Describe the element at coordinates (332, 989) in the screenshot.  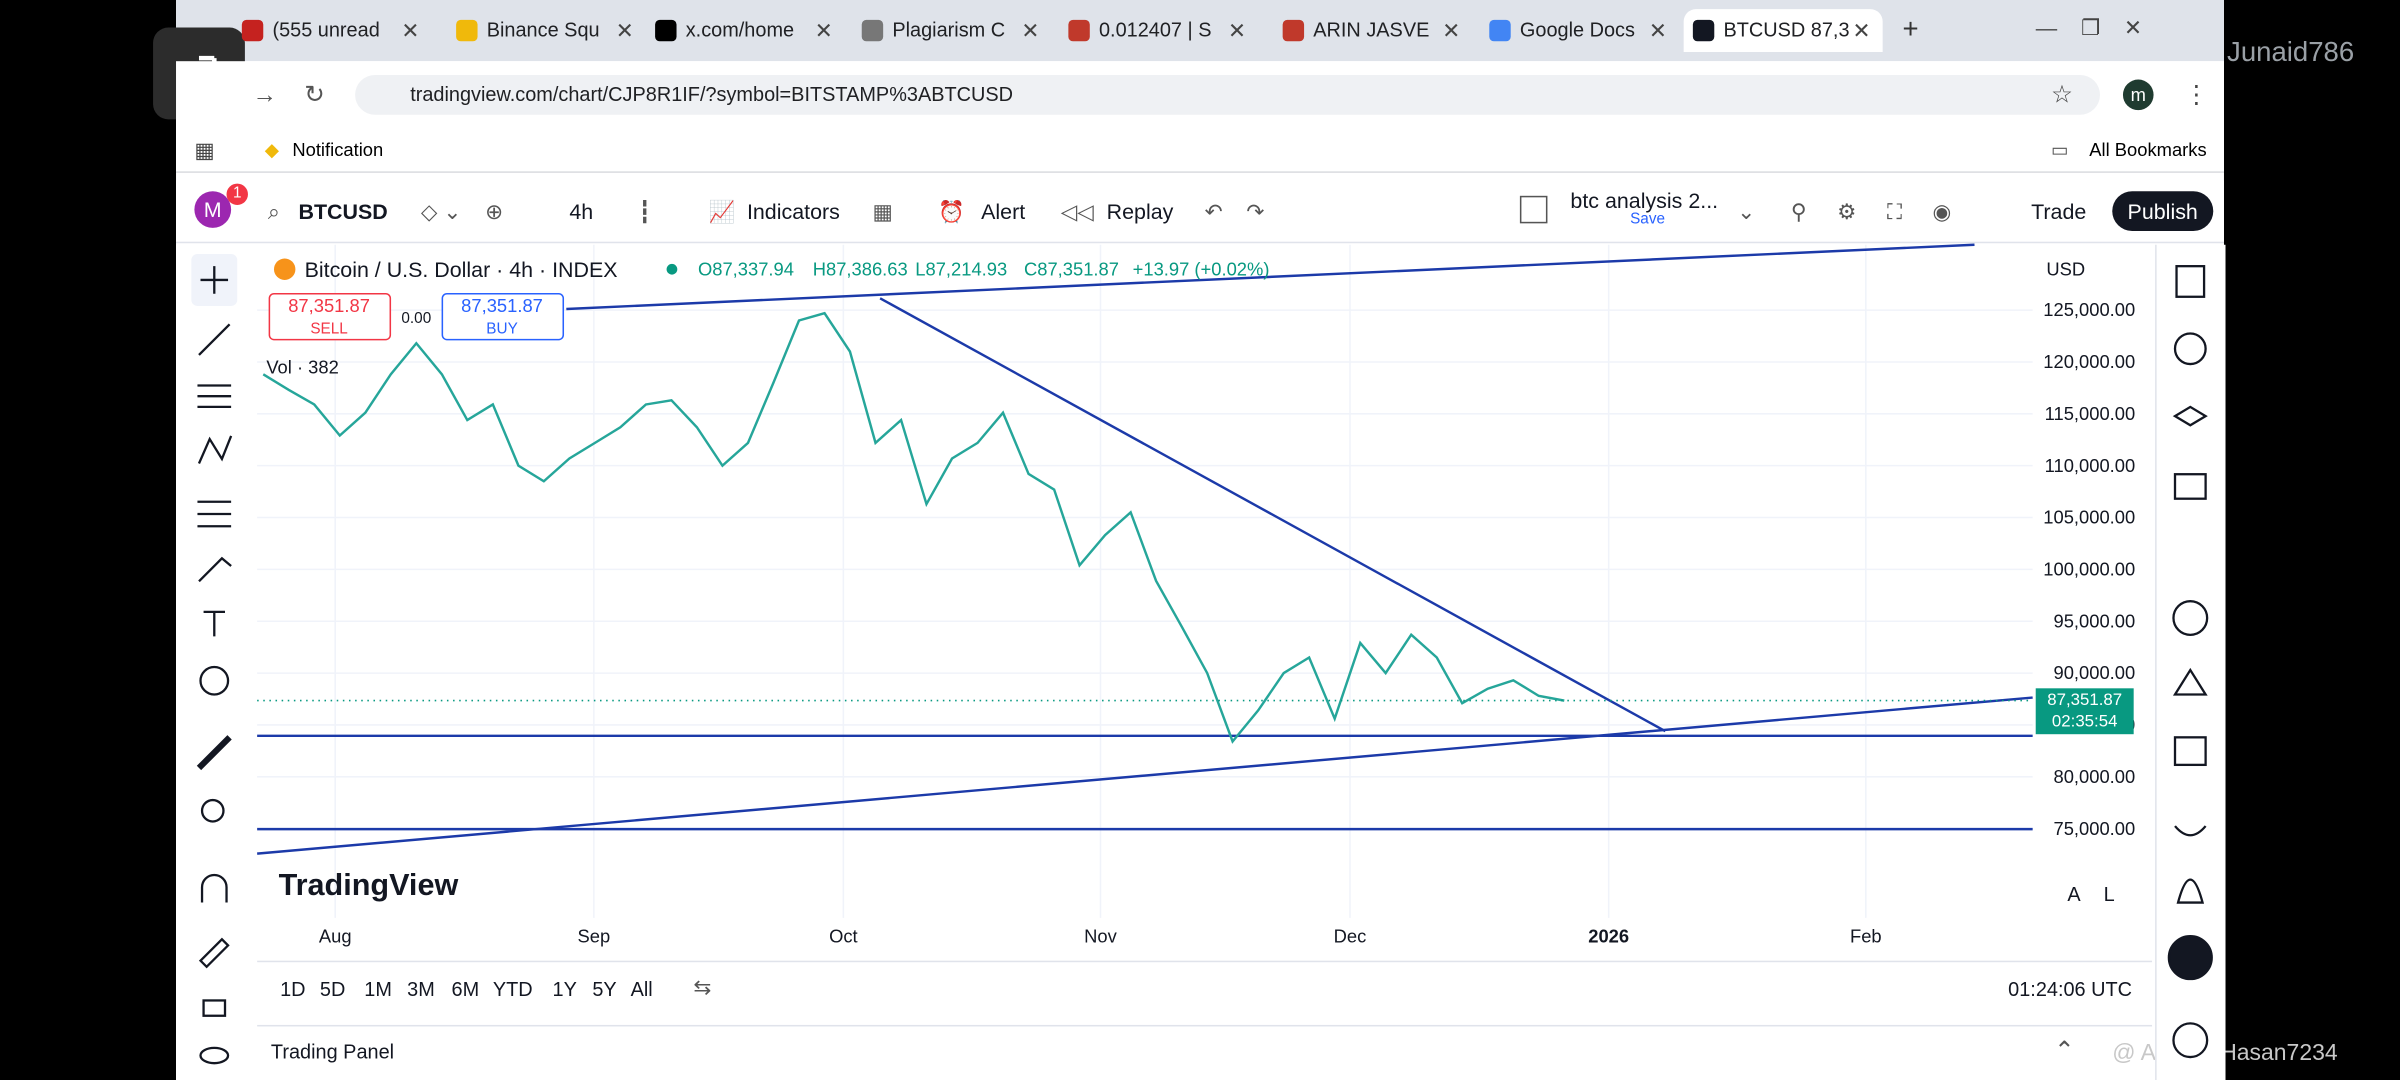
I see `range-button: 5D` at that location.